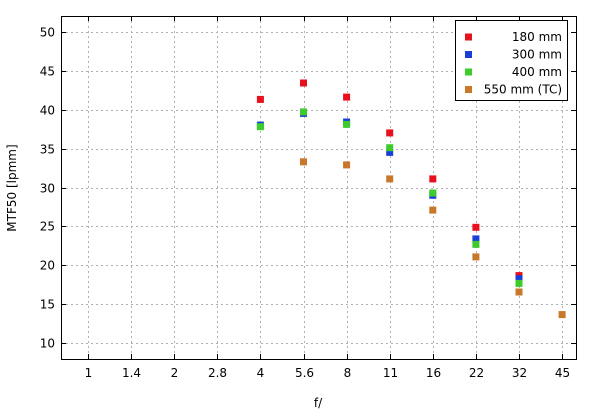  What do you see at coordinates (47, 111) in the screenshot?
I see `y-tick-label: 40` at bounding box center [47, 111].